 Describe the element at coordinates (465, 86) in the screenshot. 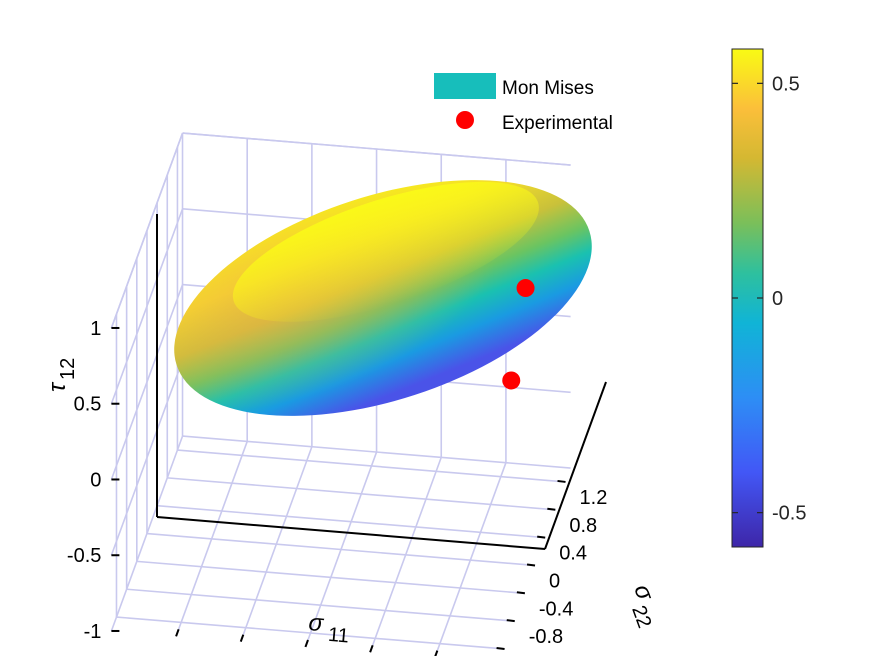

I see `legend-swatch-mon-mises` at that location.